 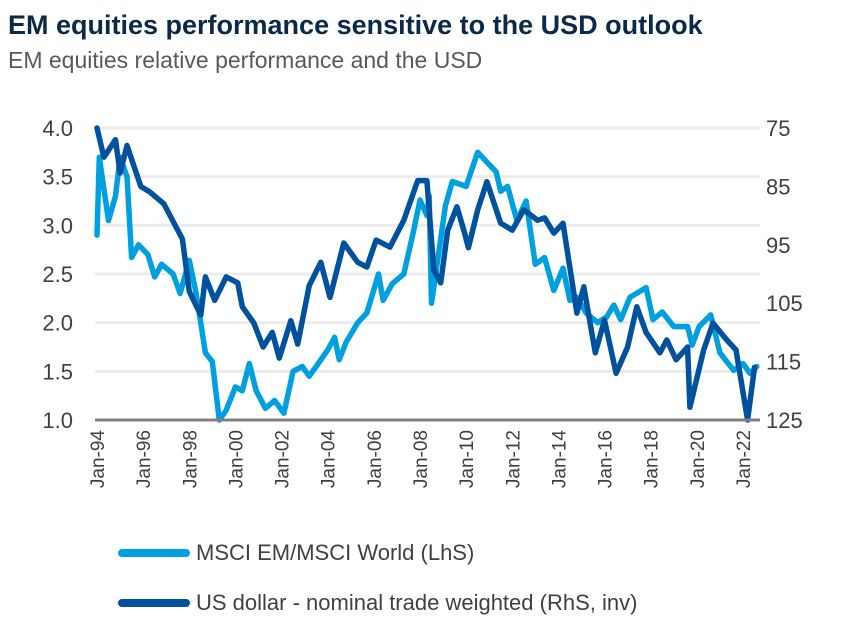 I want to click on x-tick-label: Jan-18, so click(x=652, y=459).